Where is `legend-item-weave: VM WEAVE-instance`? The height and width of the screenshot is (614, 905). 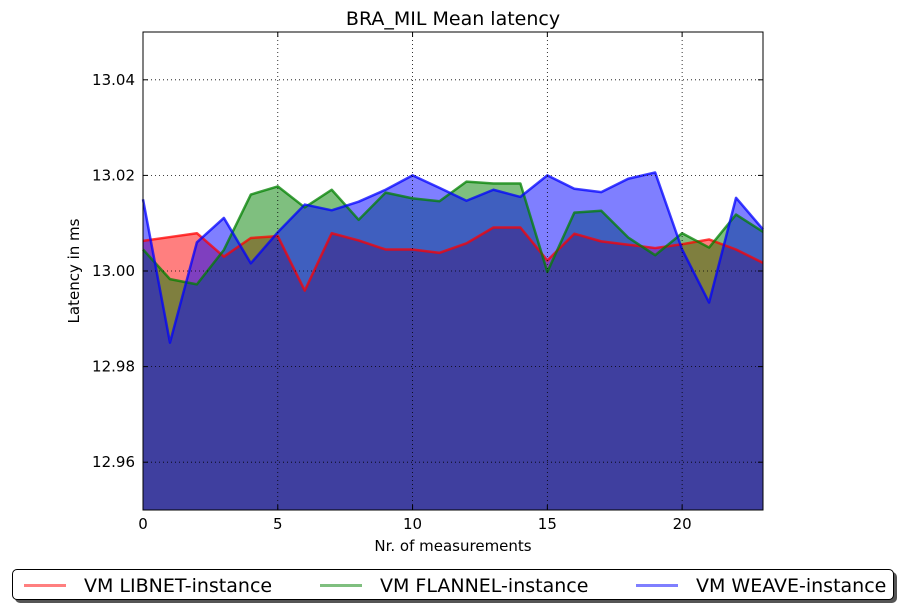
legend-item-weave: VM WEAVE-instance is located at coordinates (761, 585).